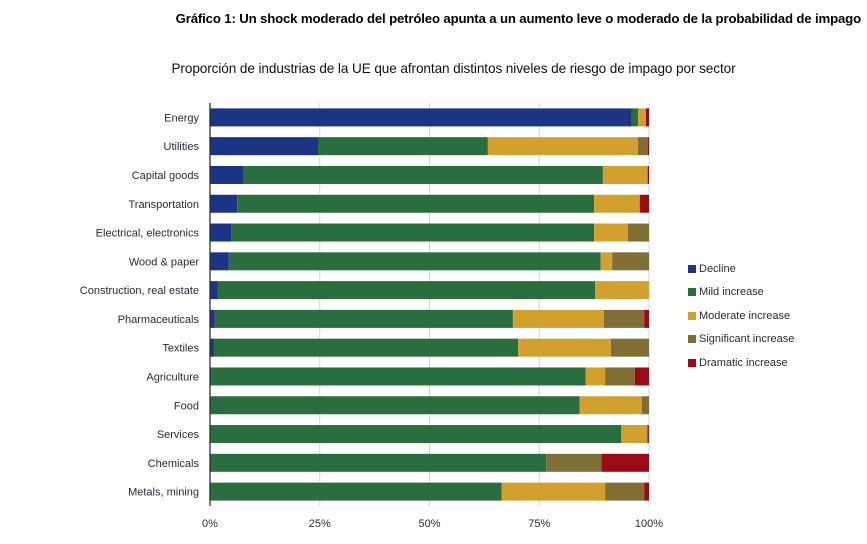  I want to click on category-label: Electrical, electronics, so click(148, 234).